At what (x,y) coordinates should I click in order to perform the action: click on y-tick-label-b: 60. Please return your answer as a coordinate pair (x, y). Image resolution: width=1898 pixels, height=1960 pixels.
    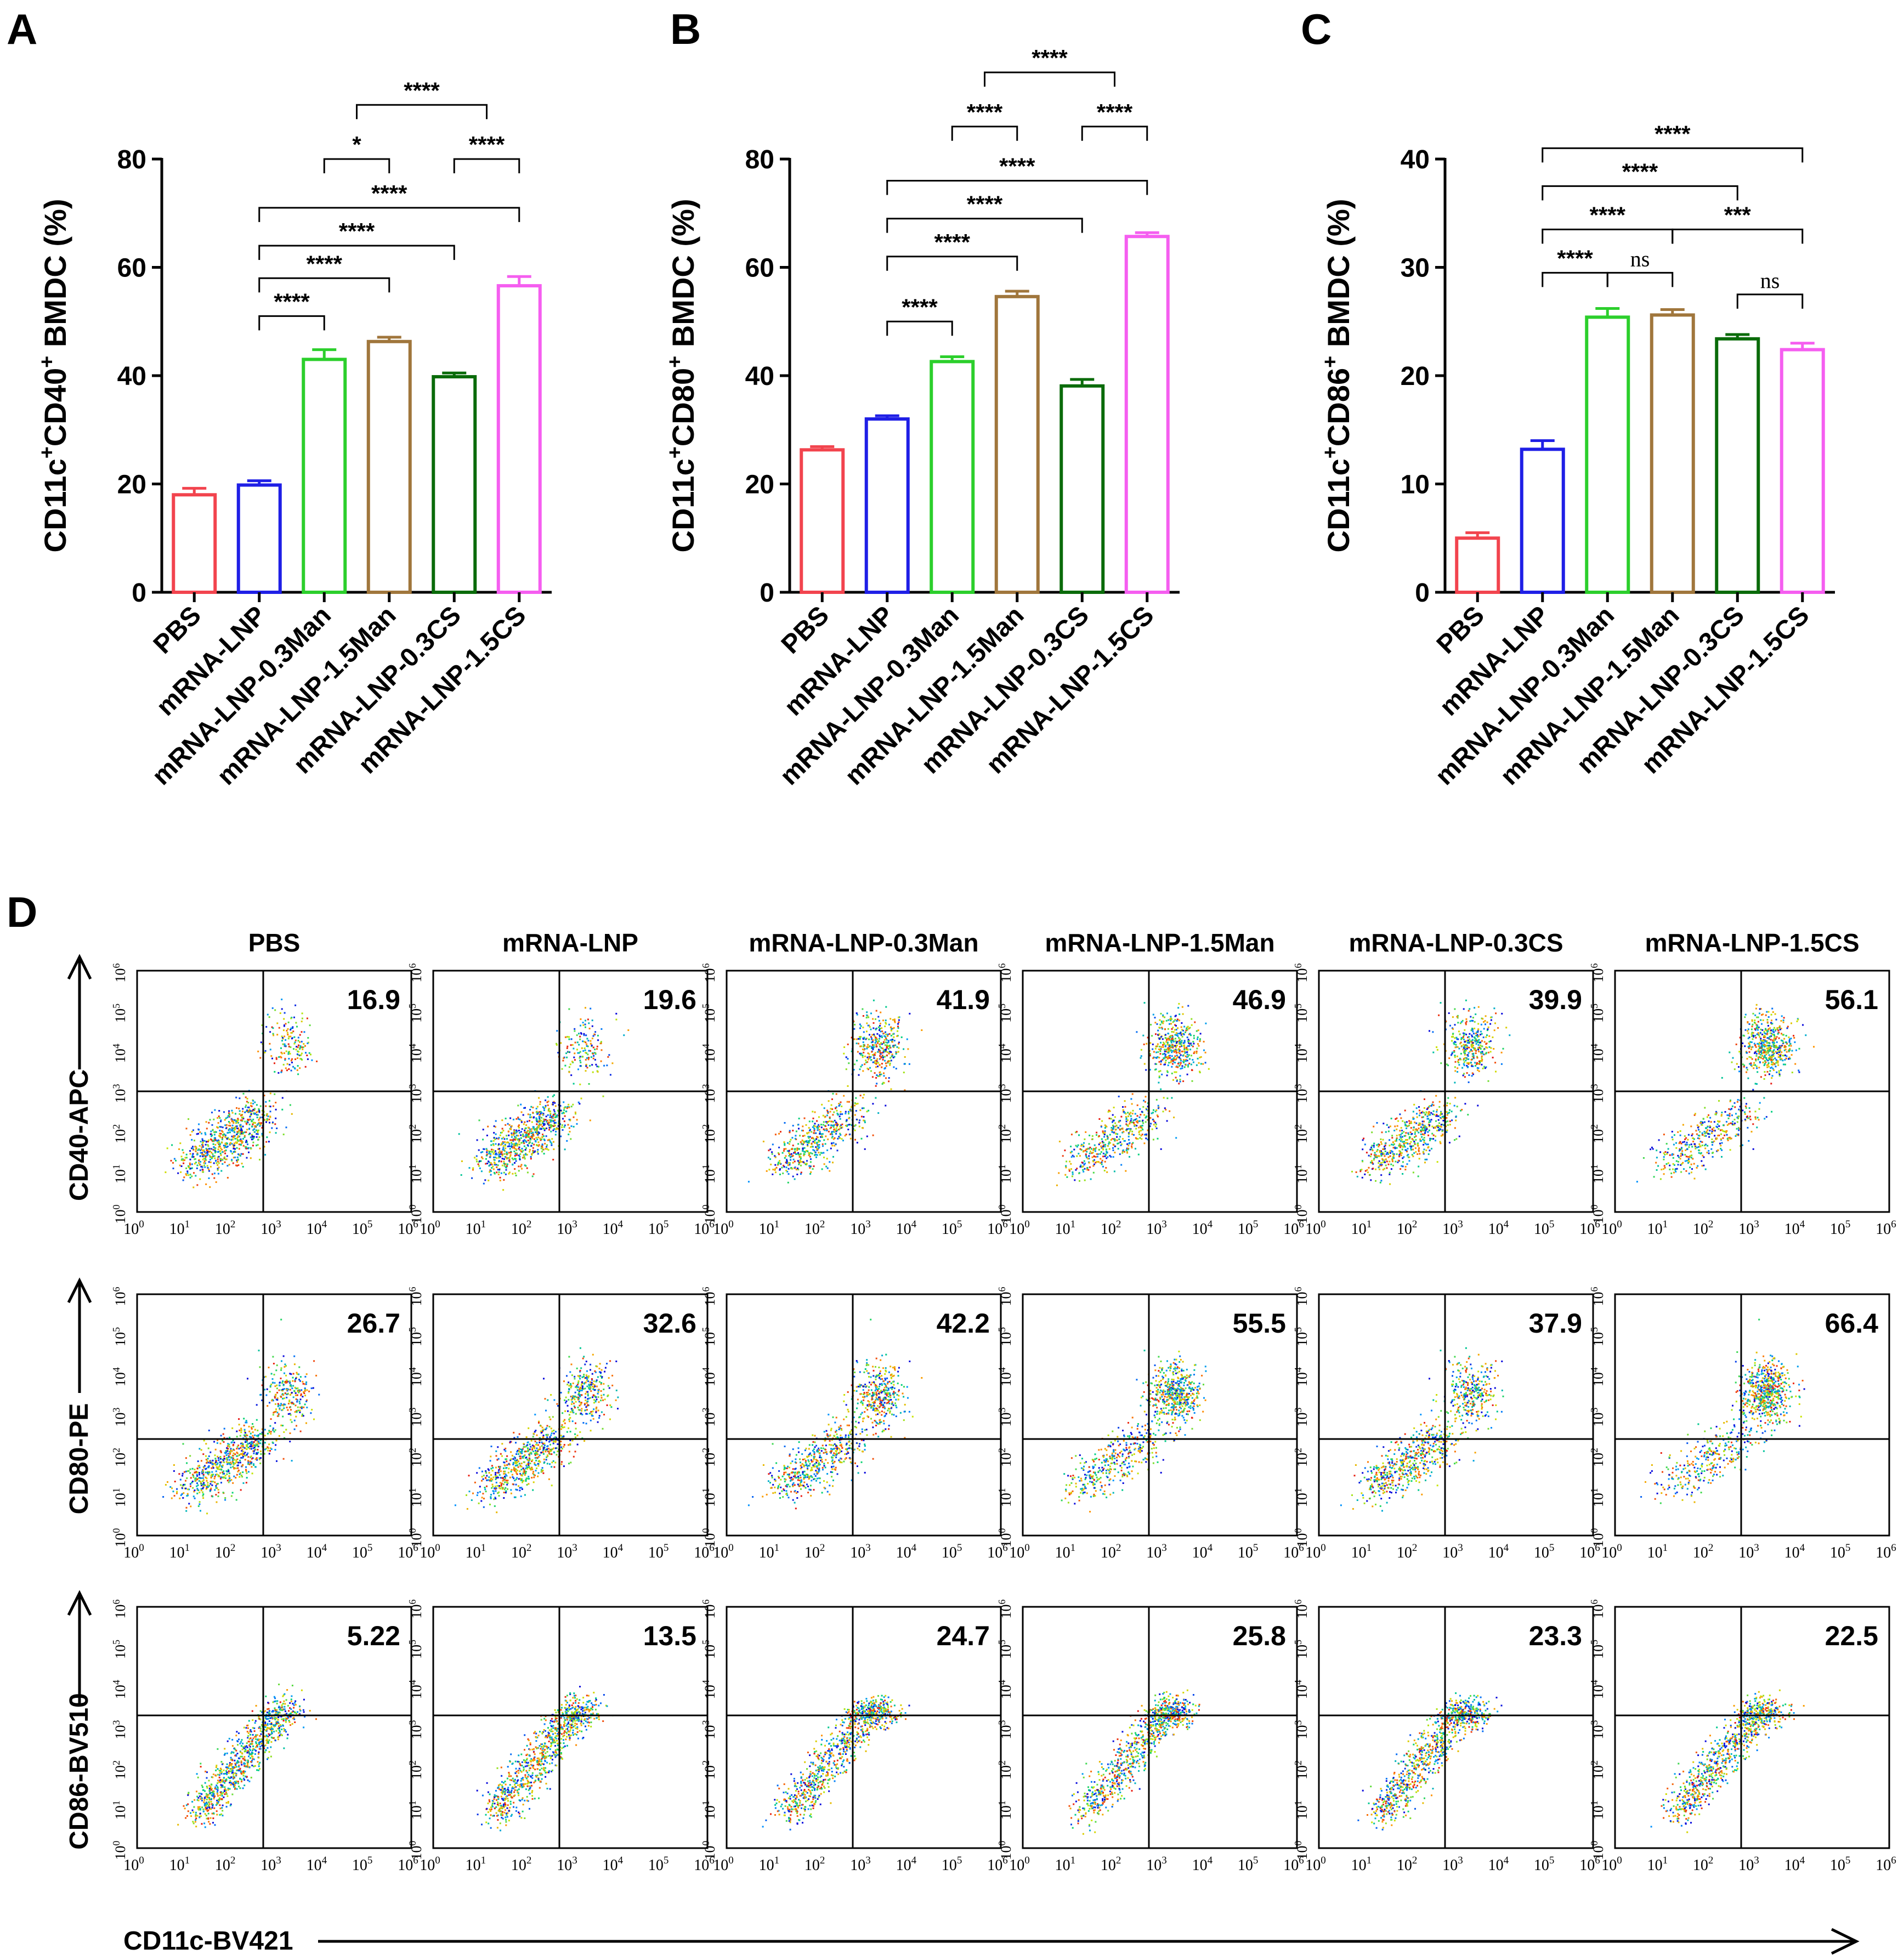
    Looking at the image, I should click on (759, 268).